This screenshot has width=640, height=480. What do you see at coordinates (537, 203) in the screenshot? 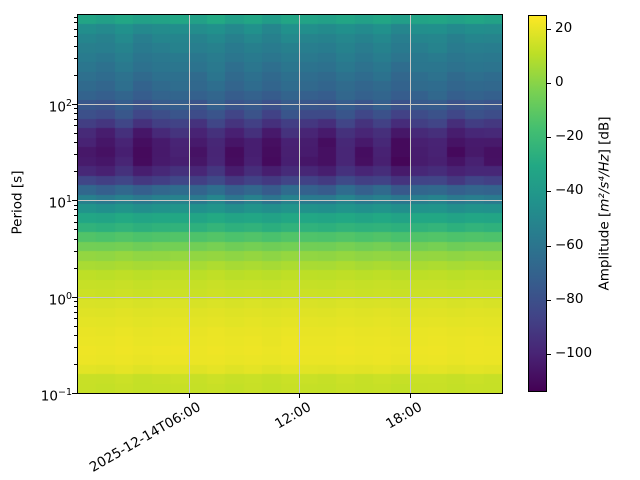
I see `colorbar` at bounding box center [537, 203].